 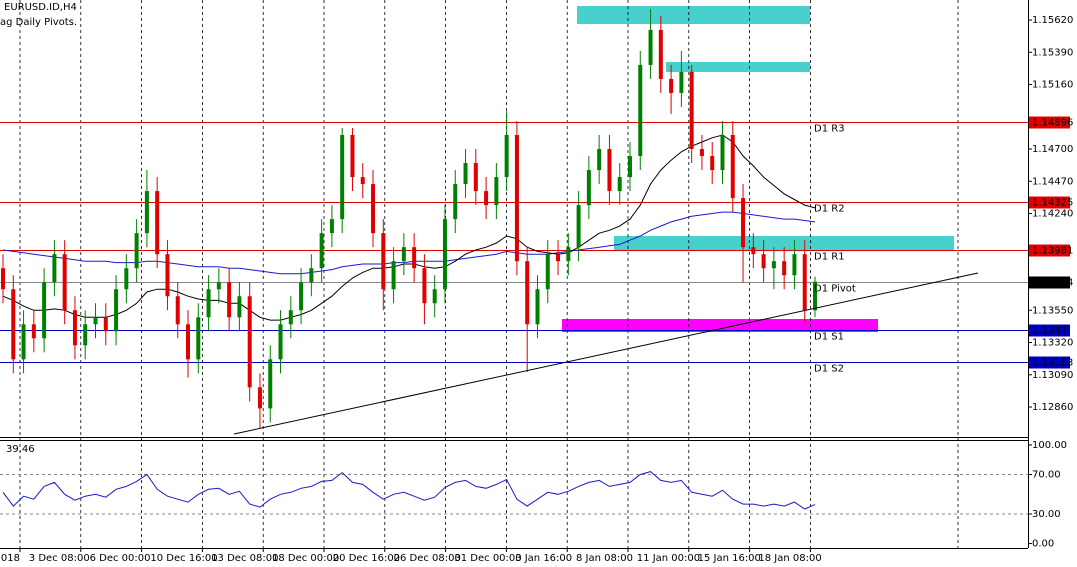 I want to click on chart-title: EURUSD.ID,H4, so click(x=40, y=7).